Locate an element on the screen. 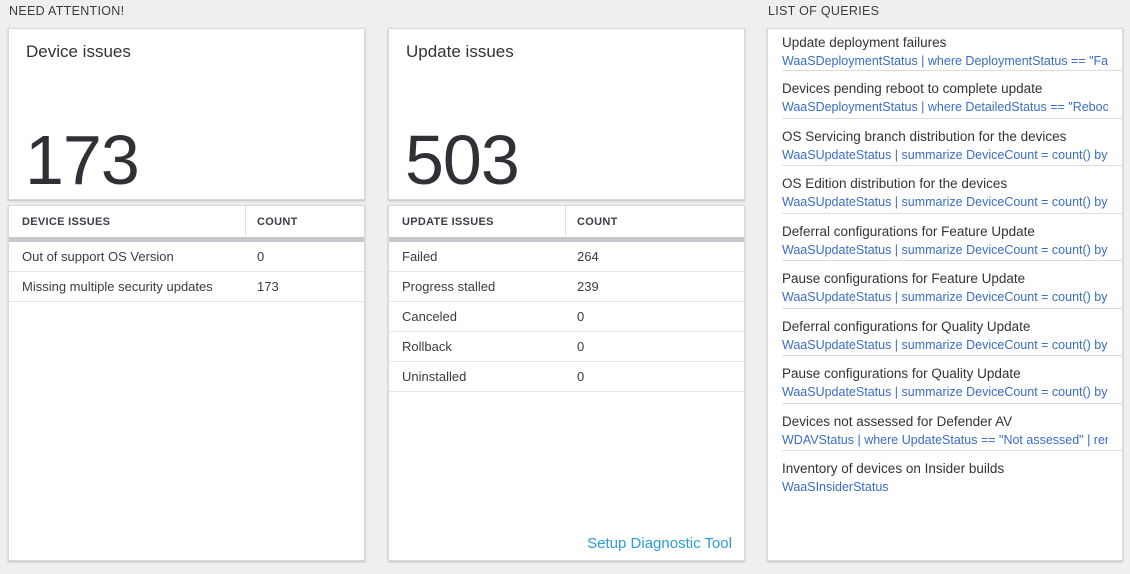 Image resolution: width=1130 pixels, height=574 pixels. query-title: Pause configurations for Feature Update is located at coordinates (904, 278).